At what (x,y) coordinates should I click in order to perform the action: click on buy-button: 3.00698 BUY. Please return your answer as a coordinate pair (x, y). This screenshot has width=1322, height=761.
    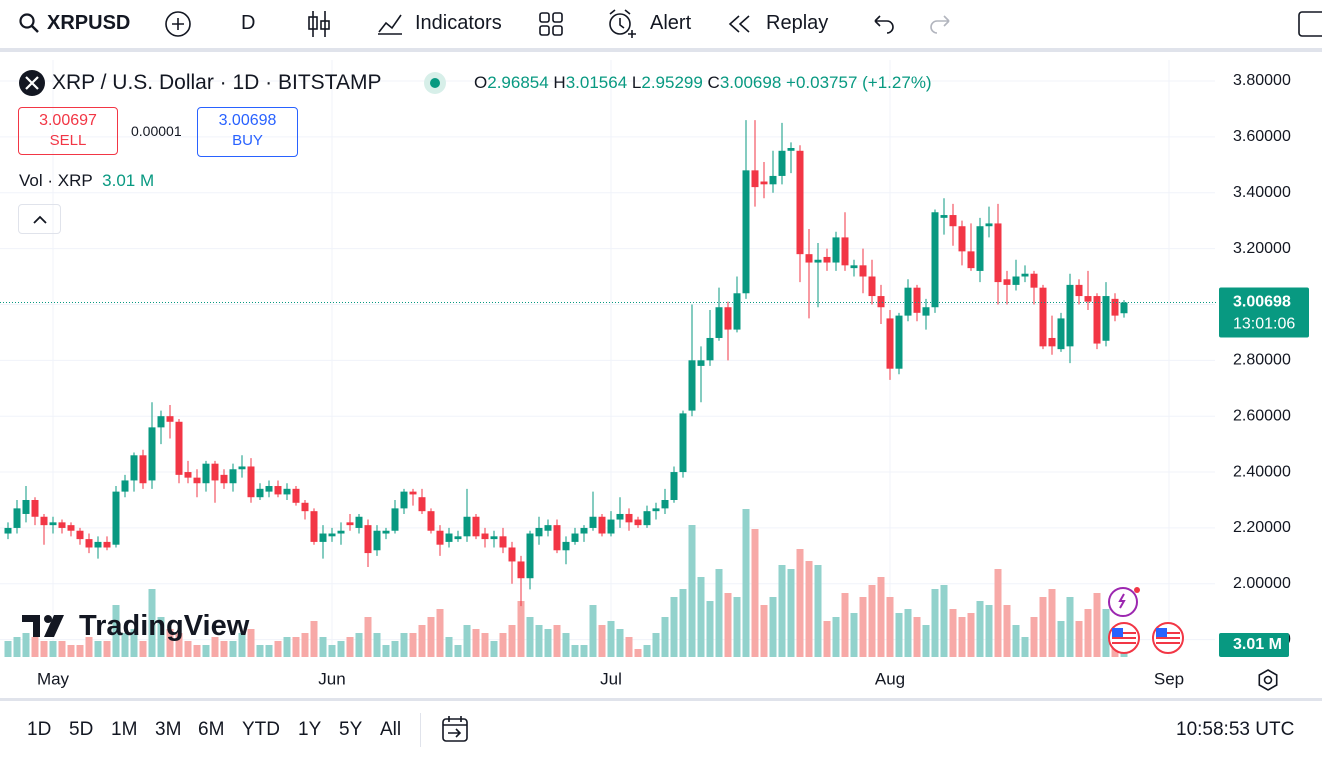
    Looking at the image, I should click on (247, 132).